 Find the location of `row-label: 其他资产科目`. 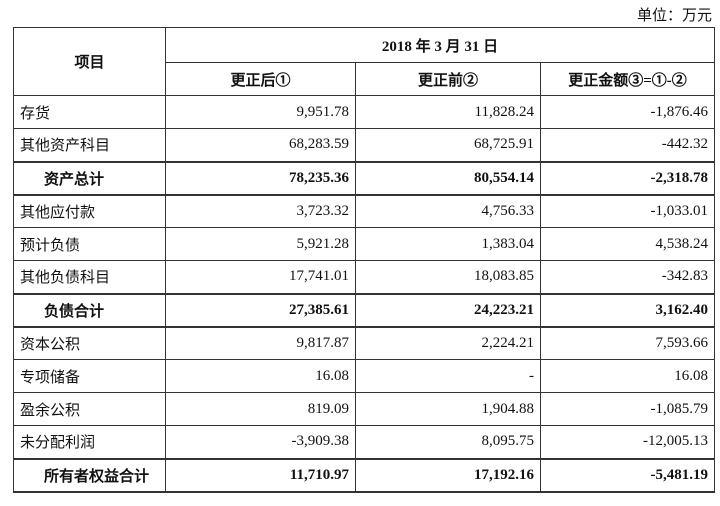

row-label: 其他资产科目 is located at coordinates (89, 145).